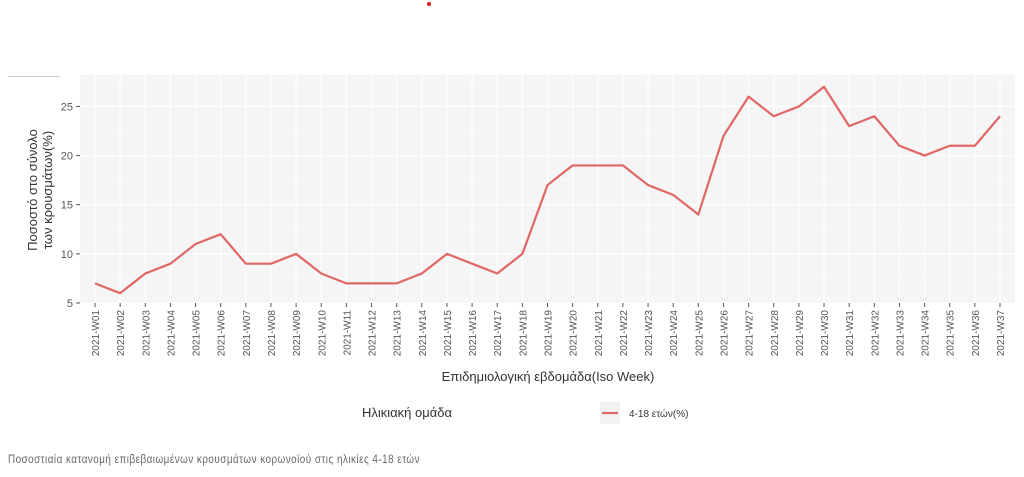 The width and height of the screenshot is (1024, 477). Describe the element at coordinates (347, 333) in the screenshot. I see `tick-label-x: 2021-W11` at that location.